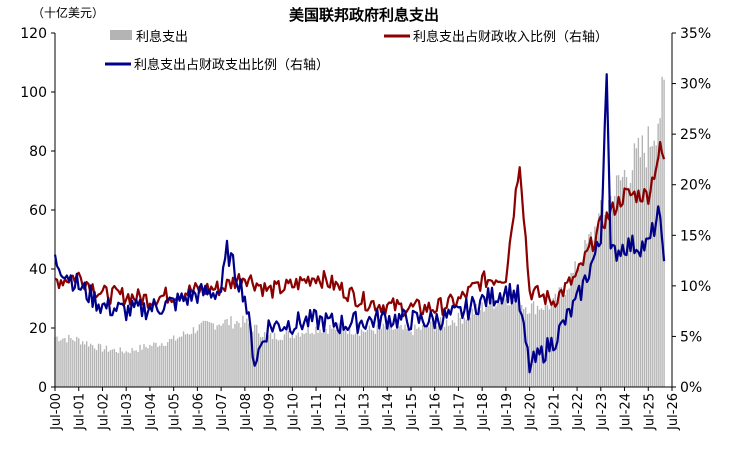  Describe the element at coordinates (365, 412) in the screenshot. I see `x-tick-label: Jul-13` at that location.